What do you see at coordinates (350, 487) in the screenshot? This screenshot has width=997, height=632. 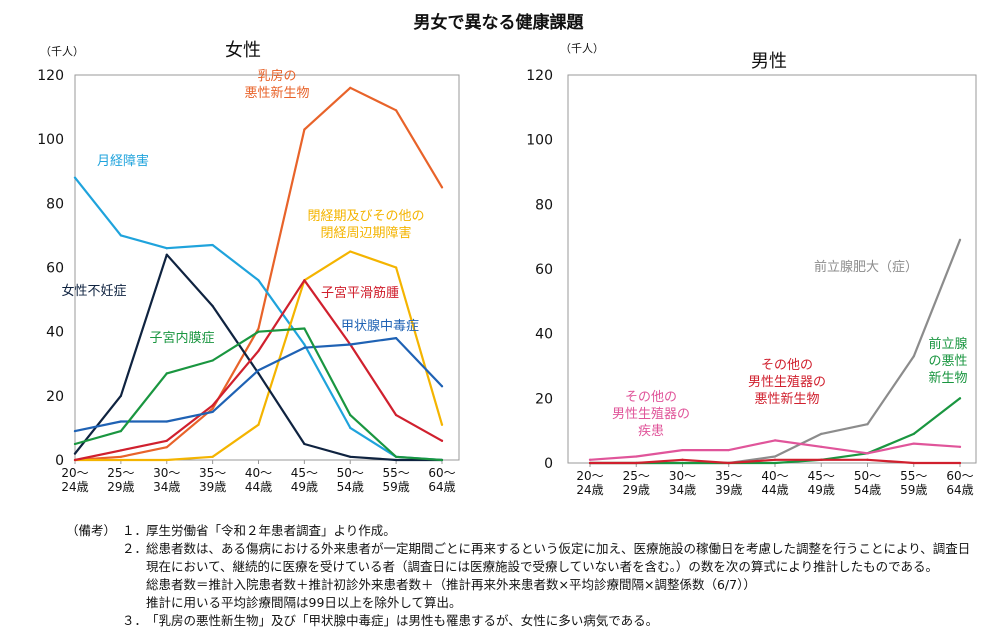 I see `x-tick-label: 54歳` at bounding box center [350, 487].